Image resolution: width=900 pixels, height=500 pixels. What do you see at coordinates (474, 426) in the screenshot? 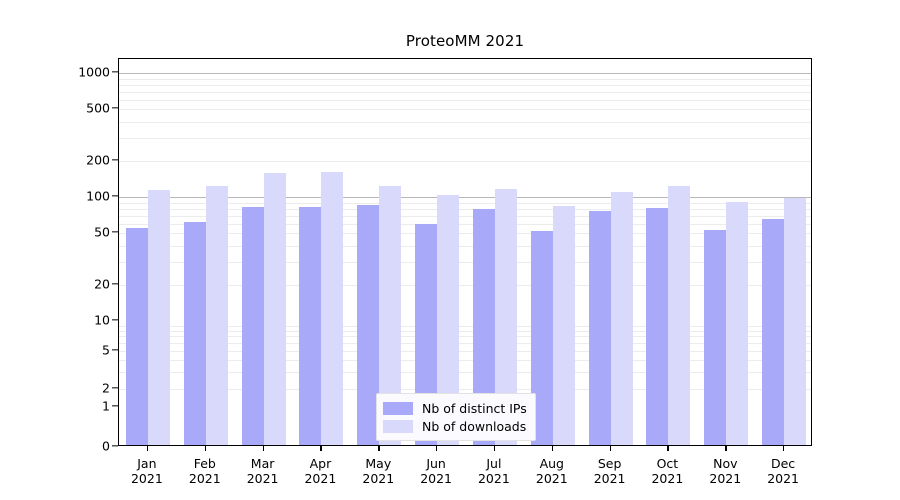
I see `legend-label-downloads: Nb of downloads` at bounding box center [474, 426].